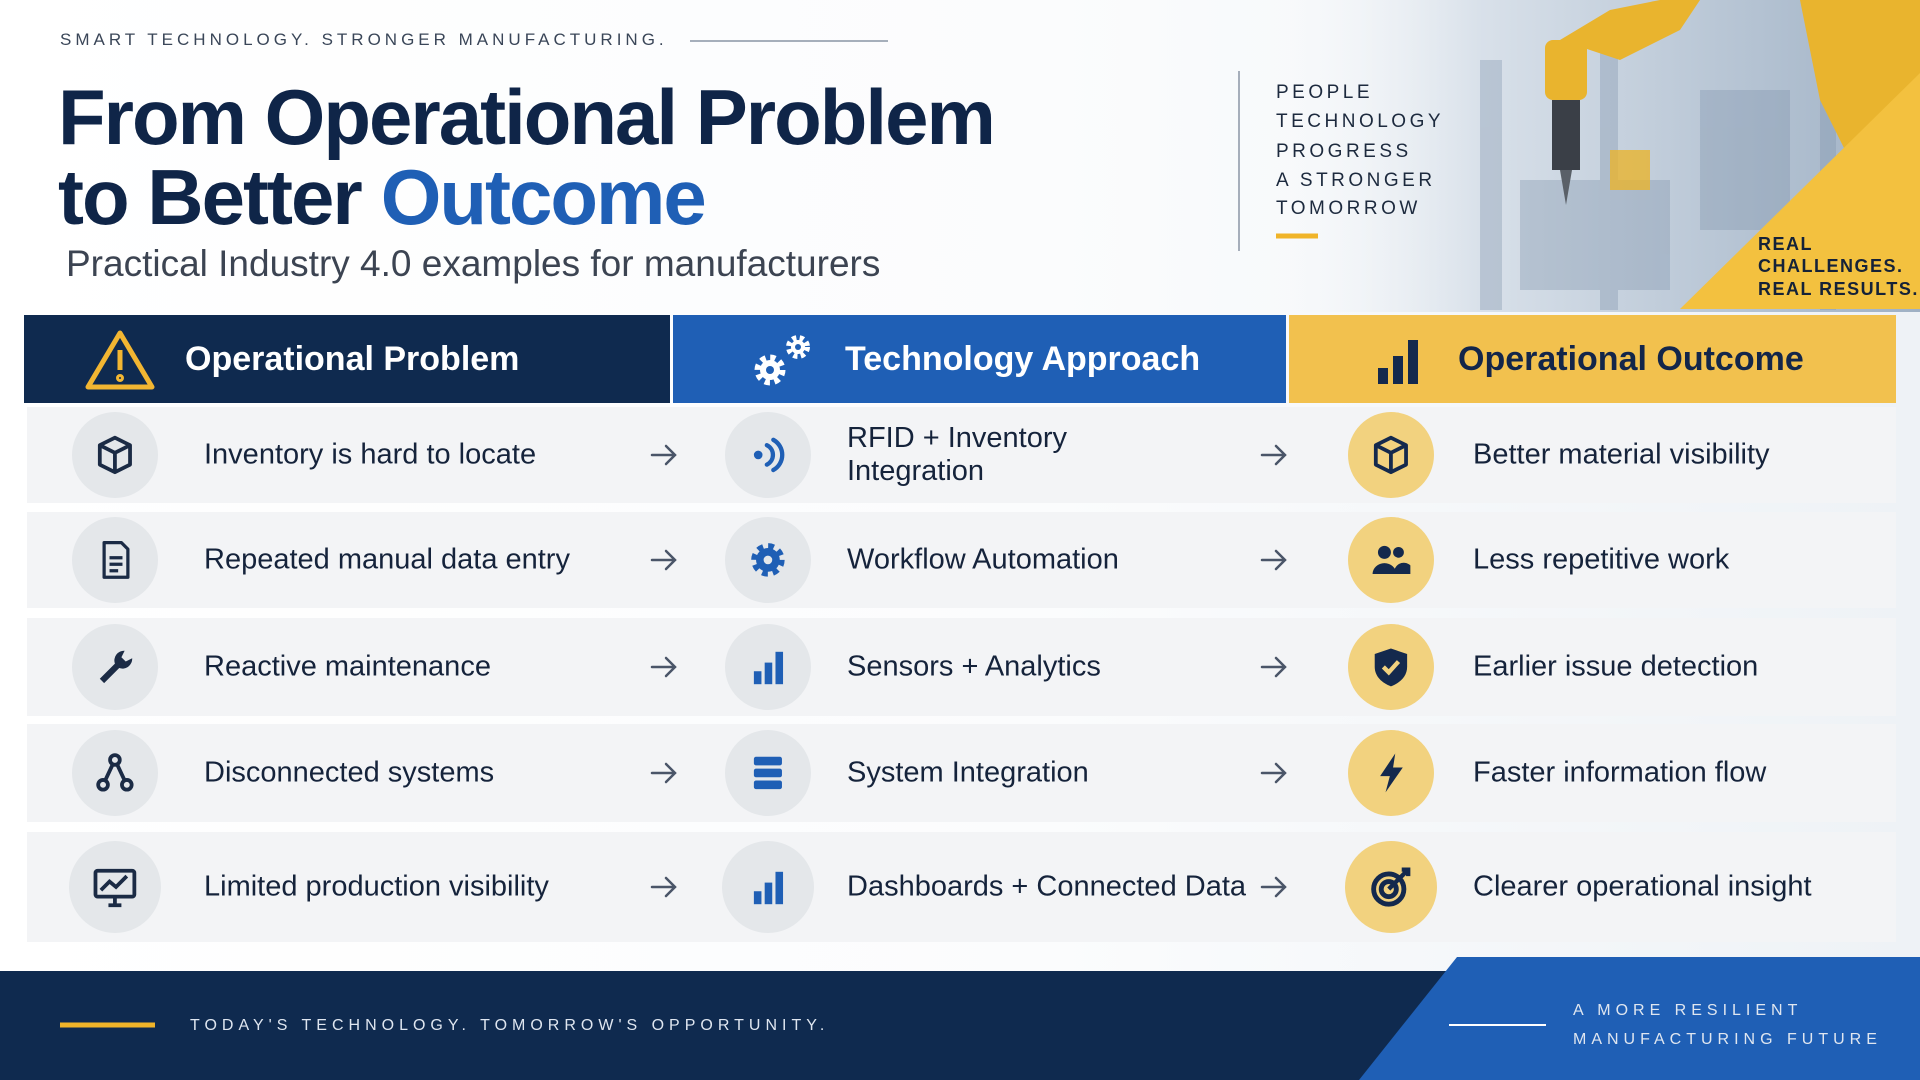  What do you see at coordinates (1616, 666) in the screenshot?
I see `cell-text: Earlier issue detection` at bounding box center [1616, 666].